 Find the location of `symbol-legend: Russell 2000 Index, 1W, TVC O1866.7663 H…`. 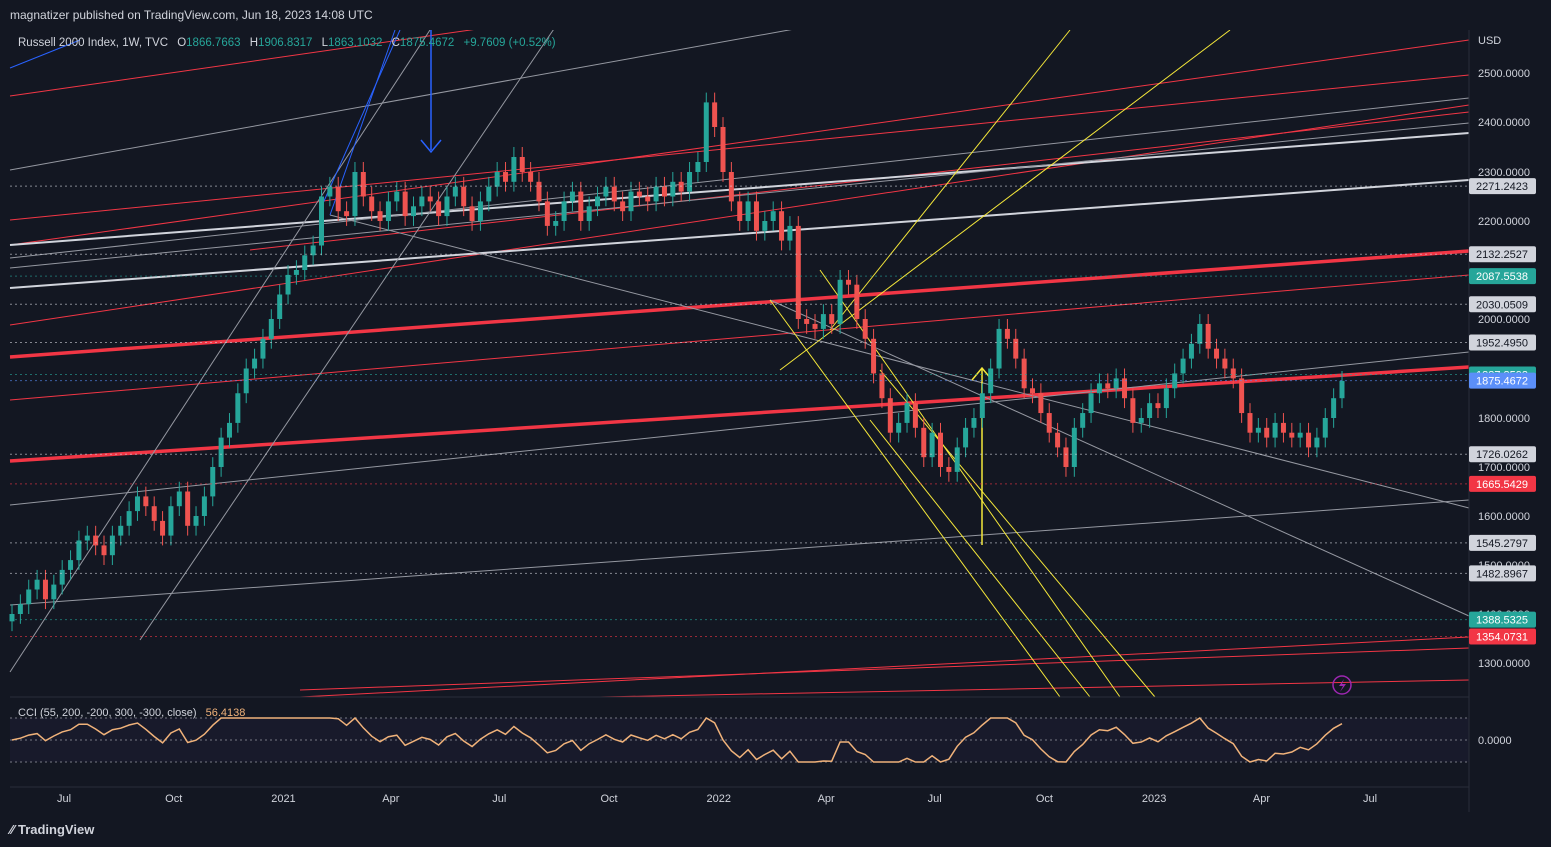

symbol-legend: Russell 2000 Index, 1W, TVC O1866.7663 H… is located at coordinates (287, 43).